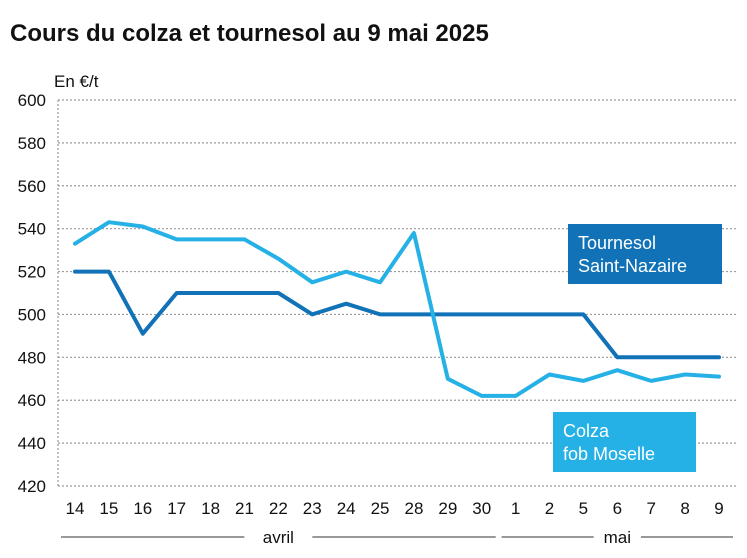 This screenshot has width=747, height=558. What do you see at coordinates (142, 508) in the screenshot?
I see `x-tick-label: 16` at bounding box center [142, 508].